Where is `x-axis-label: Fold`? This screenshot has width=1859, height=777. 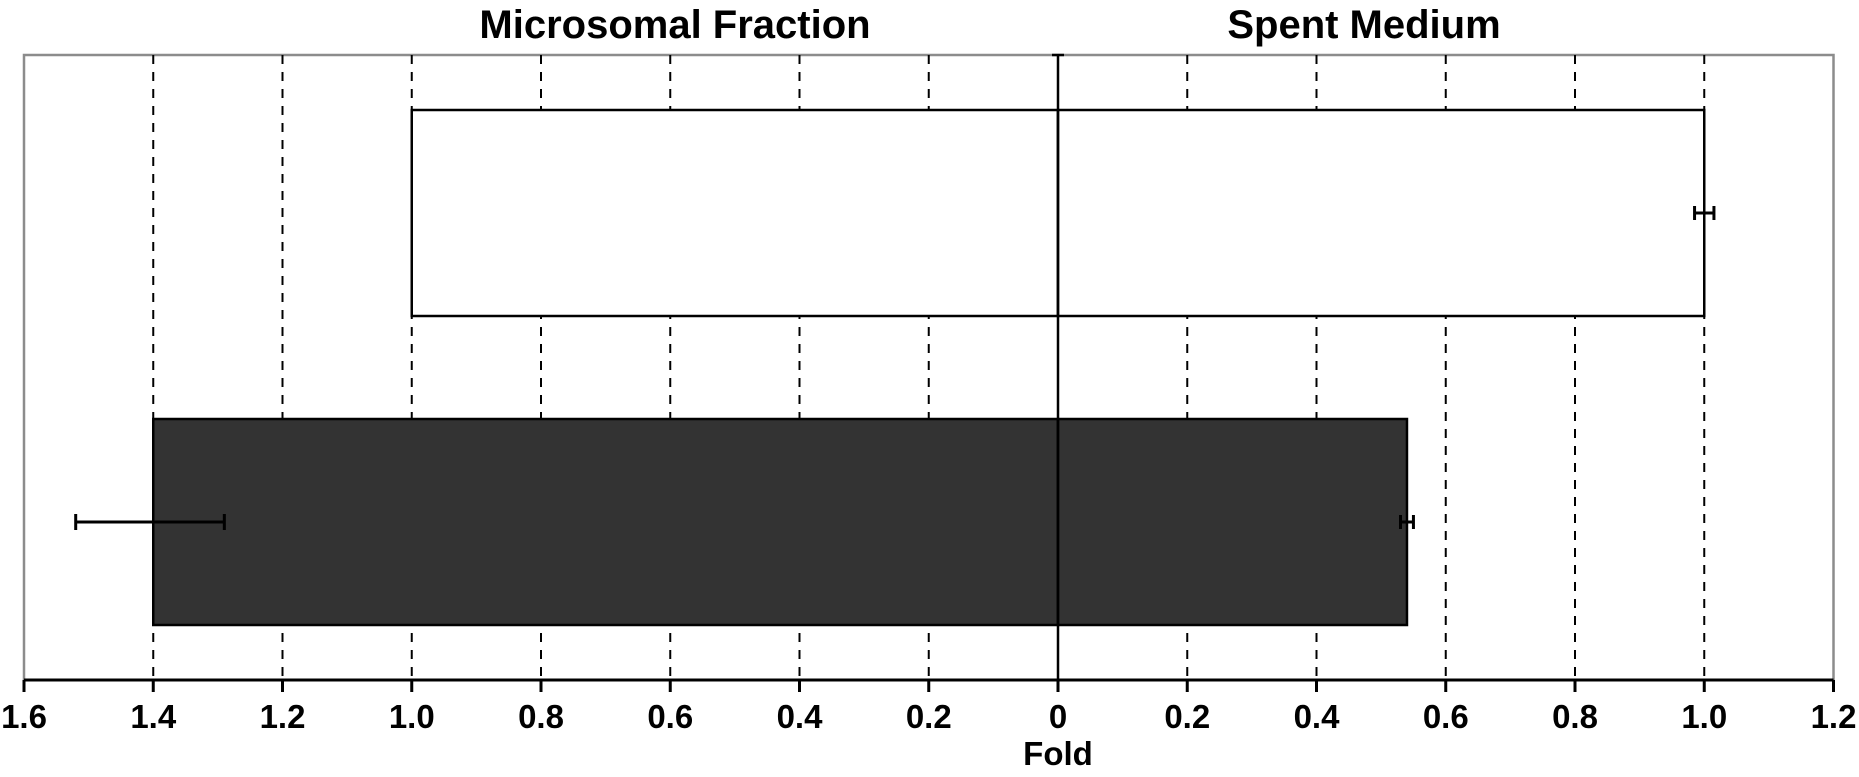 x-axis-label: Fold is located at coordinates (1058, 753).